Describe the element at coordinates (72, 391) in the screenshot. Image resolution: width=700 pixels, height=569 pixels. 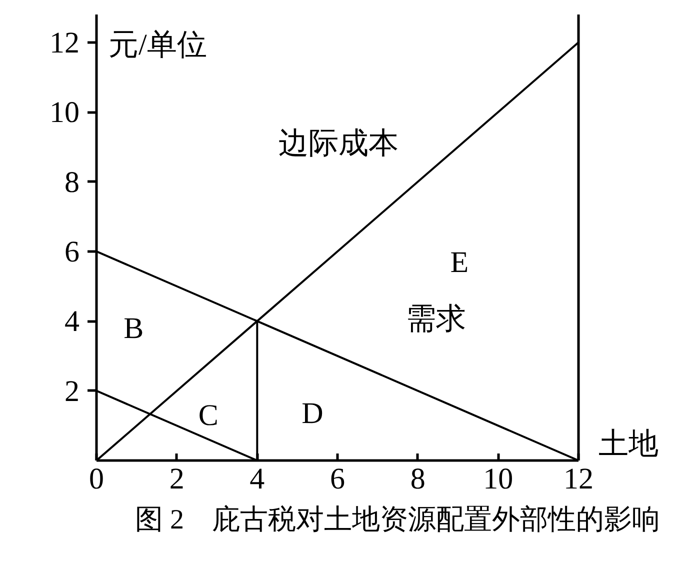
I see `y-tick-label: 2` at that location.